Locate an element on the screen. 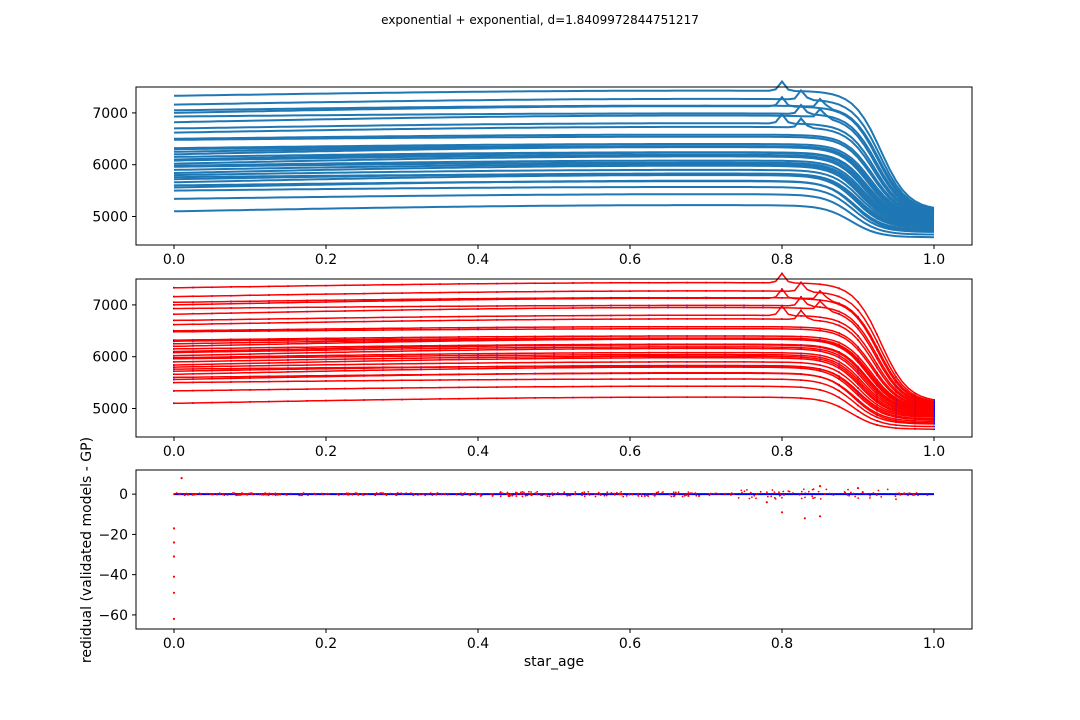 This screenshot has height=720, width=1080. bottom-xtick-label: 0.8 is located at coordinates (782, 644).